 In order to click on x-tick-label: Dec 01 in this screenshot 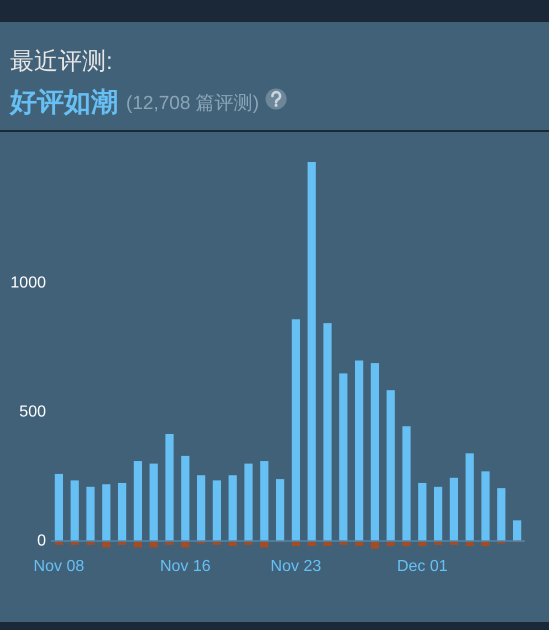, I will do `click(422, 566)`.